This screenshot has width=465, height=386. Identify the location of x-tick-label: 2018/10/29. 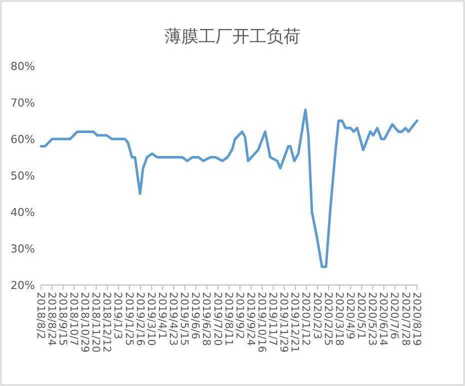
(84, 322).